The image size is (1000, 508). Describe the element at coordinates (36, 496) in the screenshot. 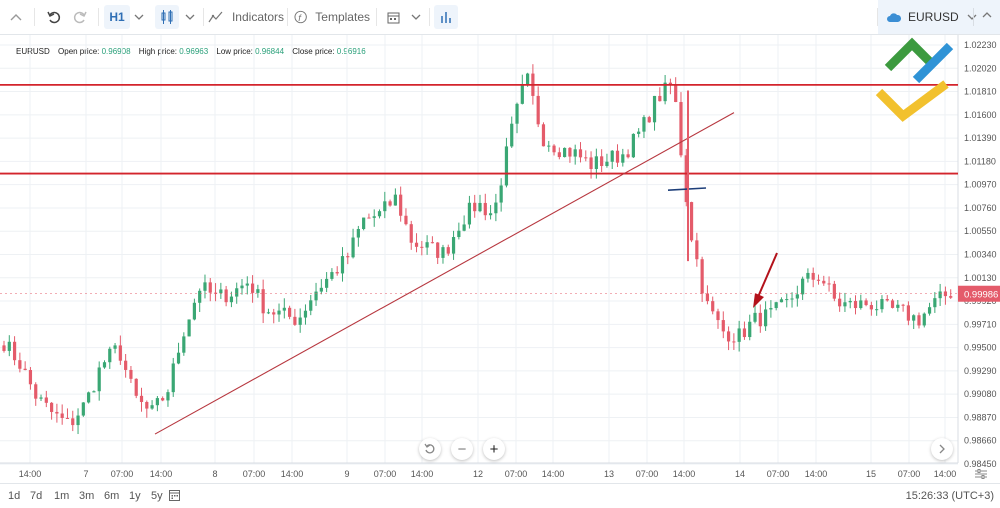

I see `range-7d: 7d` at that location.